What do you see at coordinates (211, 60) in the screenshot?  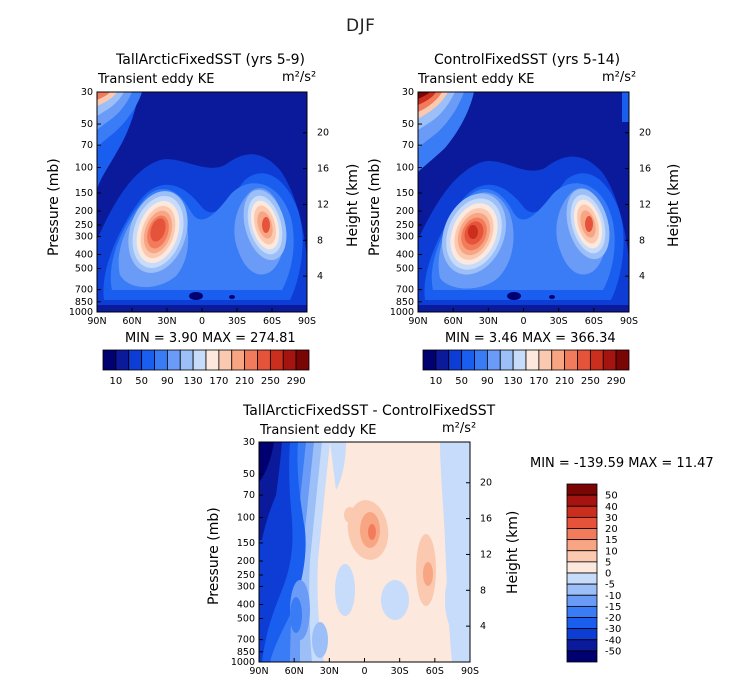 I see `panel1-title: TallArcticFixedSST (yrs 5-9)` at bounding box center [211, 60].